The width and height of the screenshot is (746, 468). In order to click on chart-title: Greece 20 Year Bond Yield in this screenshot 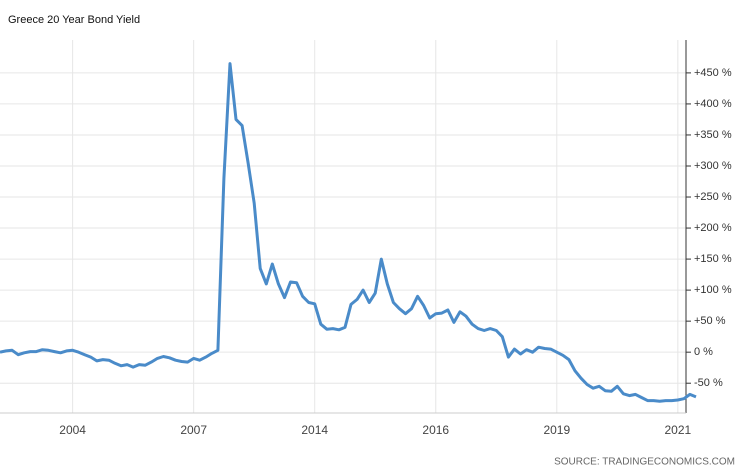, I will do `click(74, 20)`.